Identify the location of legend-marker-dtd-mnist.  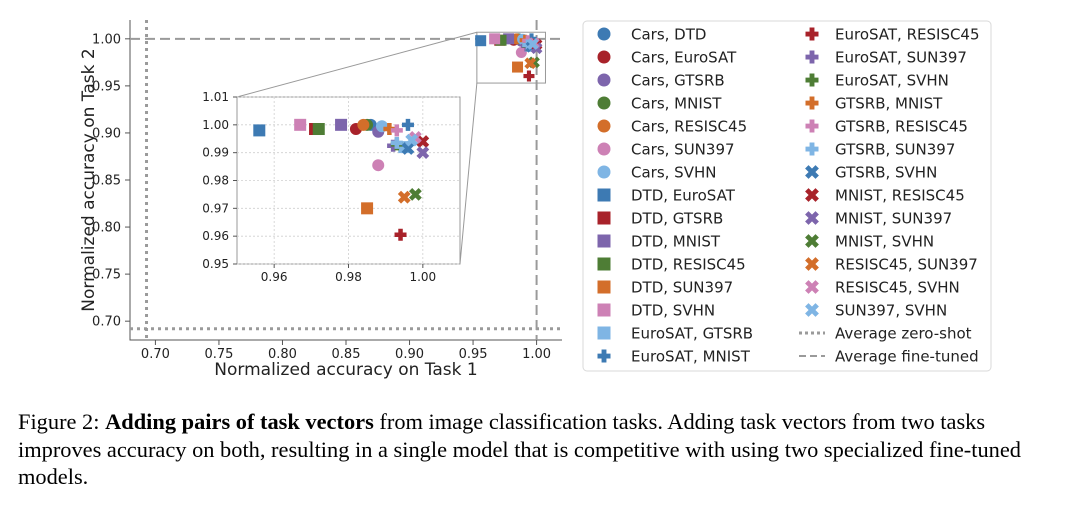
(604, 241).